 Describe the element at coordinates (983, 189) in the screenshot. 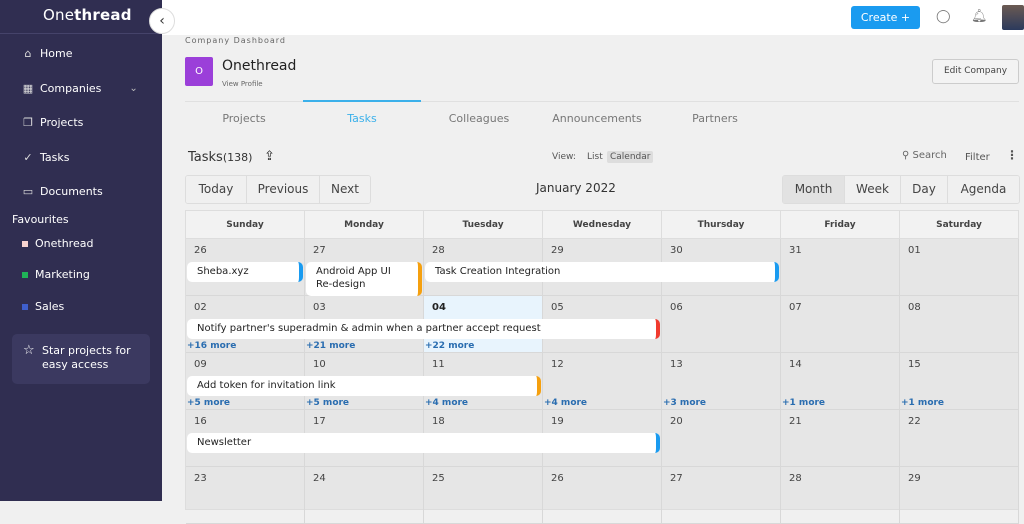

I see `agenda-view-button: Agenda` at that location.